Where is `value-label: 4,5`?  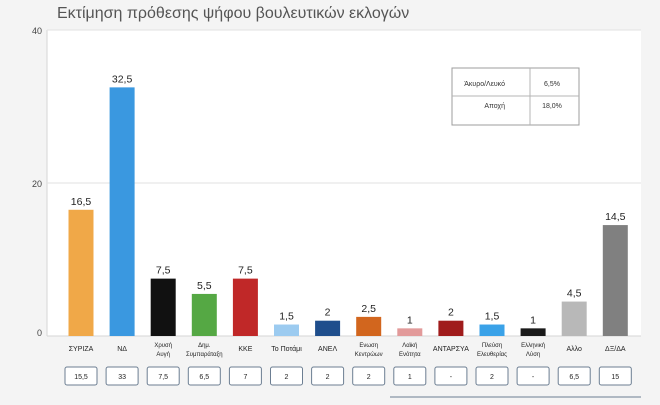
value-label: 4,5 is located at coordinates (574, 294).